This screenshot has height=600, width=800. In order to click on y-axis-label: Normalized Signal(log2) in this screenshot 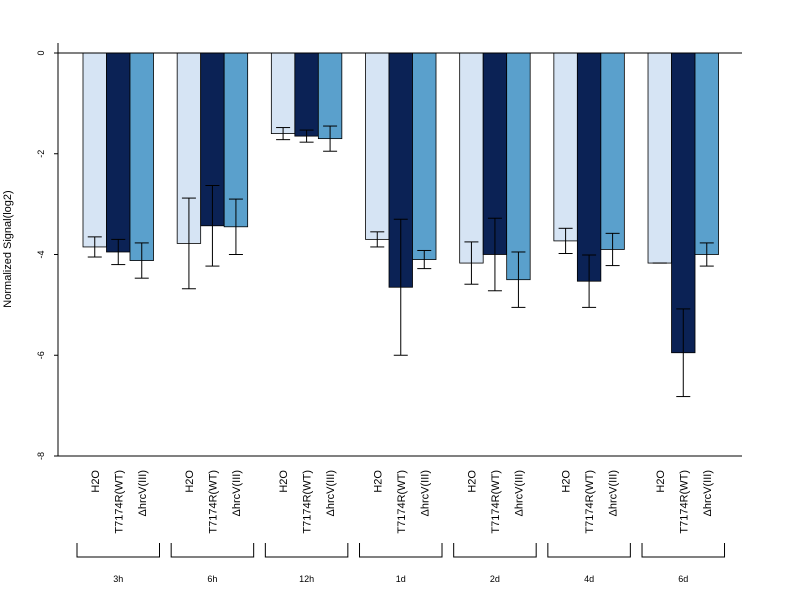, I will do `click(8, 248)`.